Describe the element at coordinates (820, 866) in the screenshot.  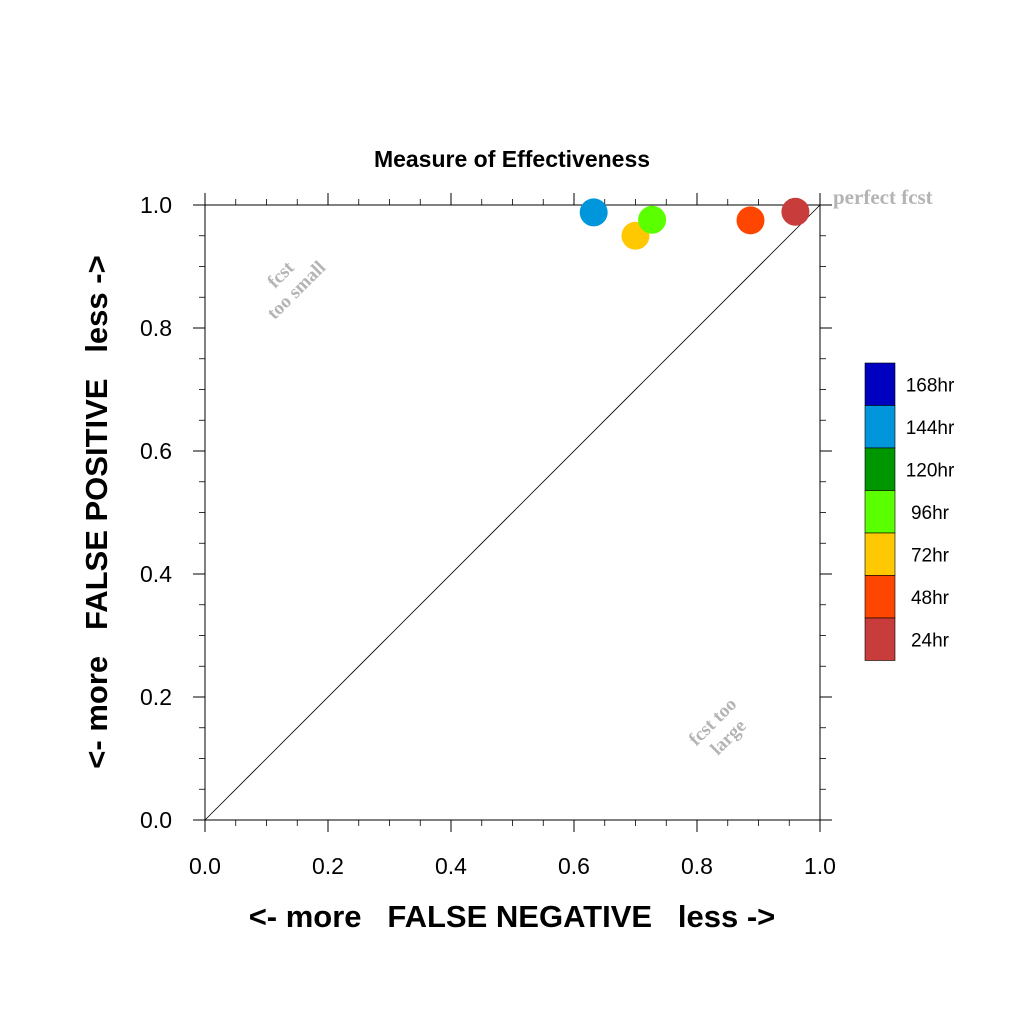
I see `x-tick-label: 1.0` at that location.